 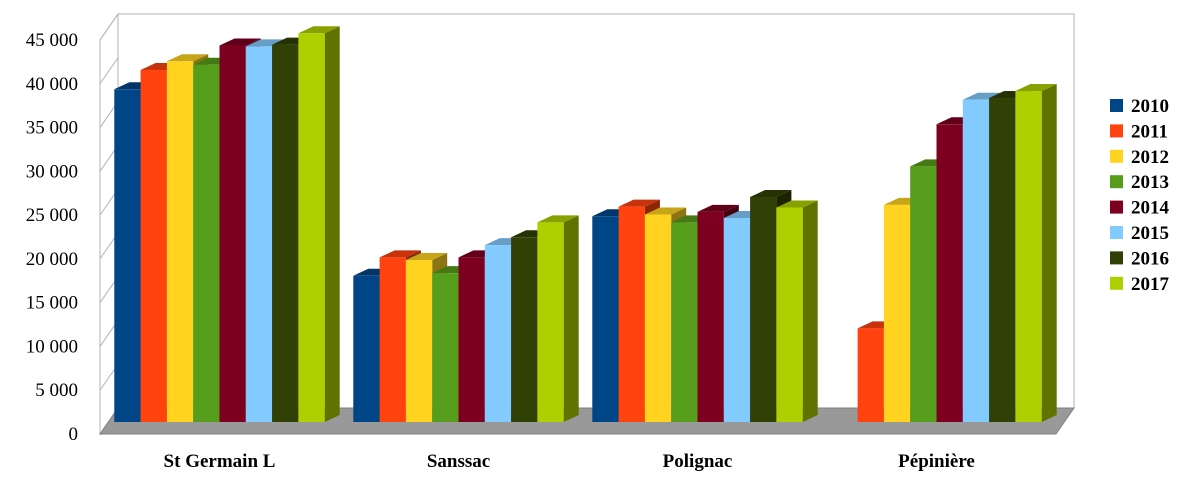 I want to click on y-tick-label: 25 000, so click(x=52, y=215).